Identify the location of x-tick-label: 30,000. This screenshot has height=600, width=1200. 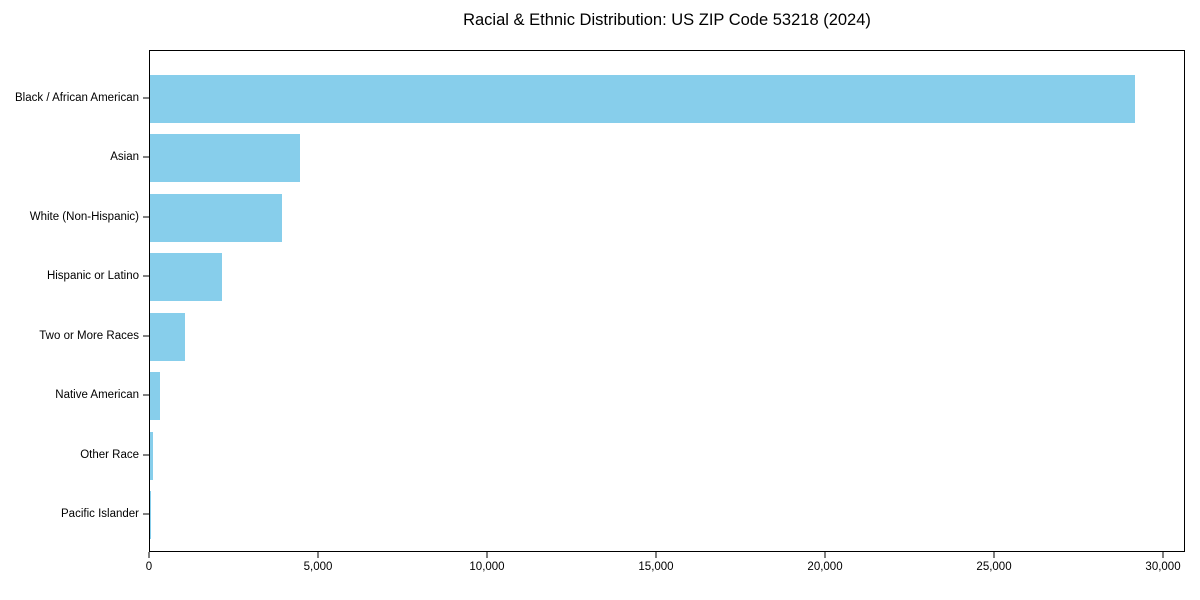
(1163, 567).